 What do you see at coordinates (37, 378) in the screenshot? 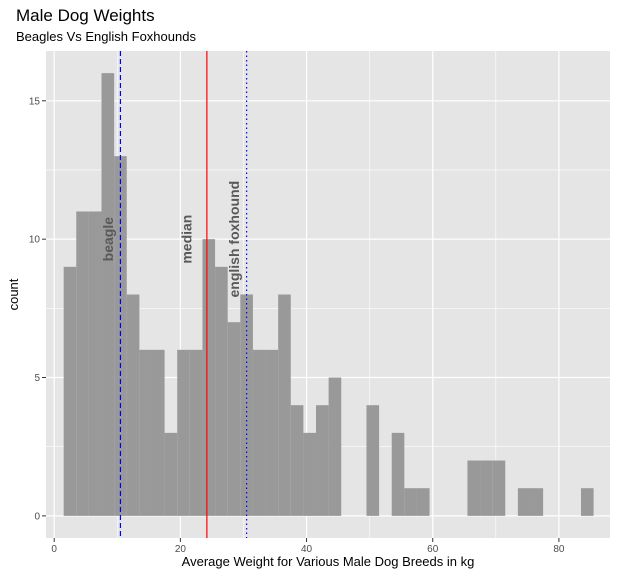
I see `y-tick-label: 5` at bounding box center [37, 378].